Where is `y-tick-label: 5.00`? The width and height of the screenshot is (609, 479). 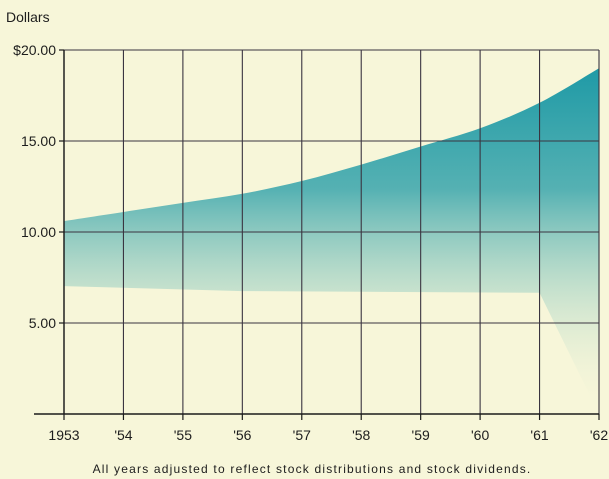
y-tick-label: 5.00 is located at coordinates (42, 323).